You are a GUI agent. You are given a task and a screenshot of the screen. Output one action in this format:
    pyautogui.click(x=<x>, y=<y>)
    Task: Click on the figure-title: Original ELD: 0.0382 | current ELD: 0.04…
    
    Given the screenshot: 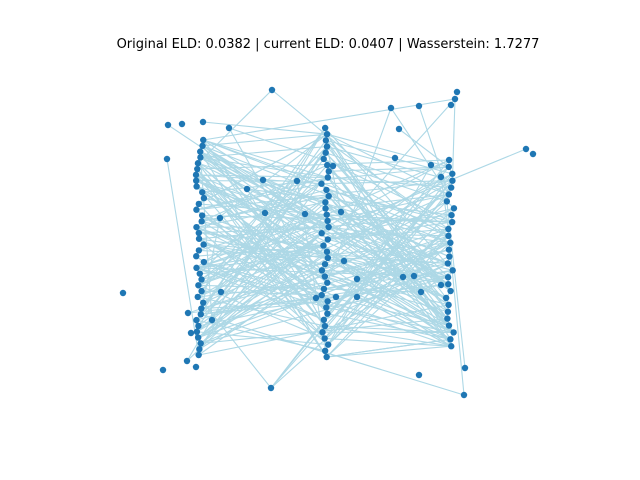 What is the action you would take?
    pyautogui.click(x=328, y=44)
    